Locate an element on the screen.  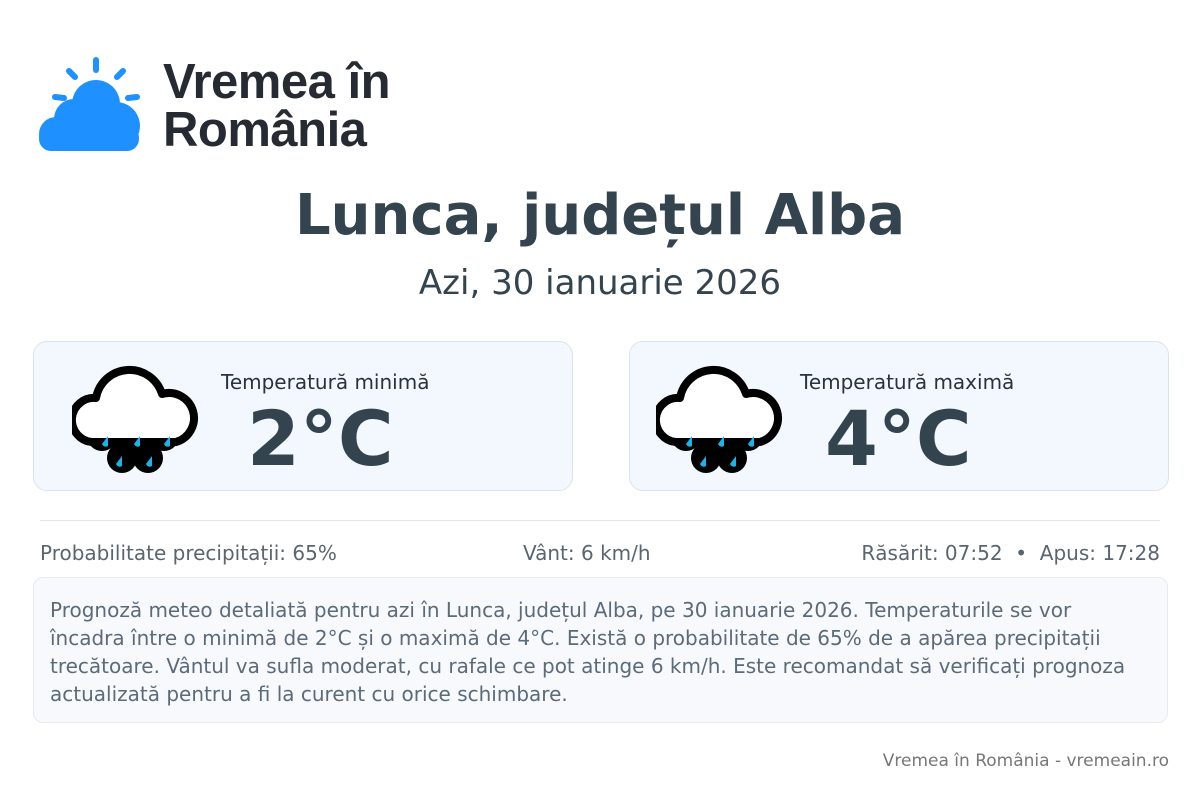
sun-times-stat: Răsărit: 07:52 • Apus: 17:28 is located at coordinates (1010, 553).